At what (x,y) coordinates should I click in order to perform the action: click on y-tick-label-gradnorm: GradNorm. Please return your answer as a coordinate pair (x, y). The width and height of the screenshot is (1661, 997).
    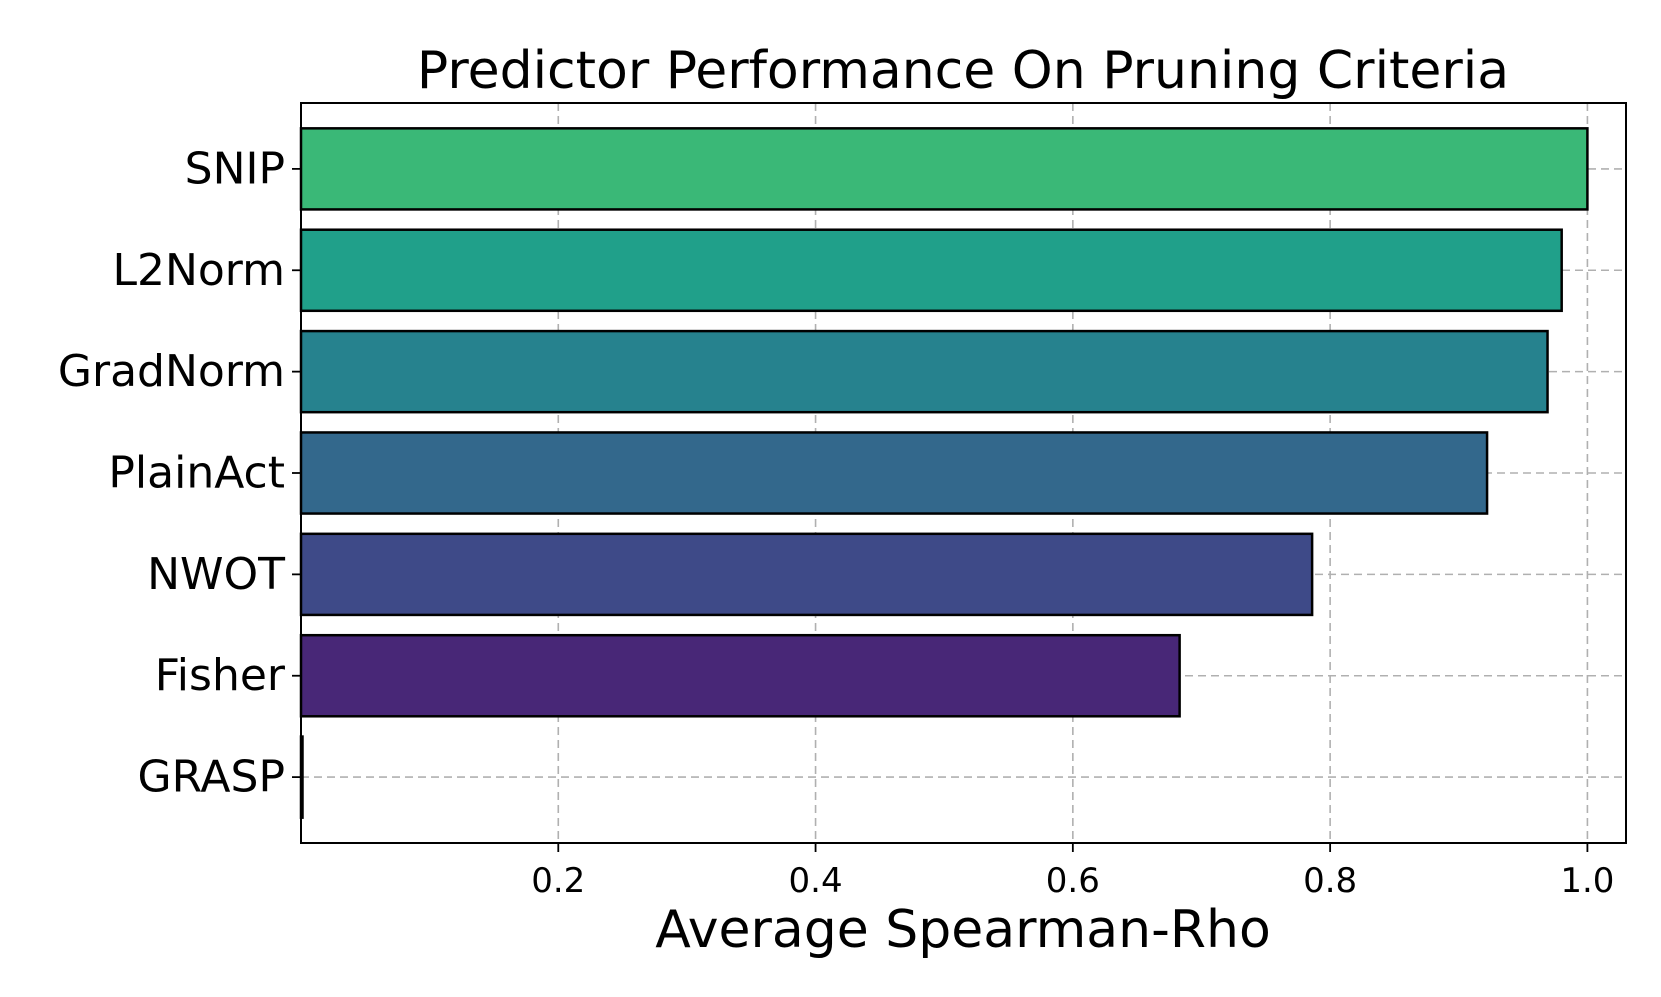
    Looking at the image, I should click on (171, 371).